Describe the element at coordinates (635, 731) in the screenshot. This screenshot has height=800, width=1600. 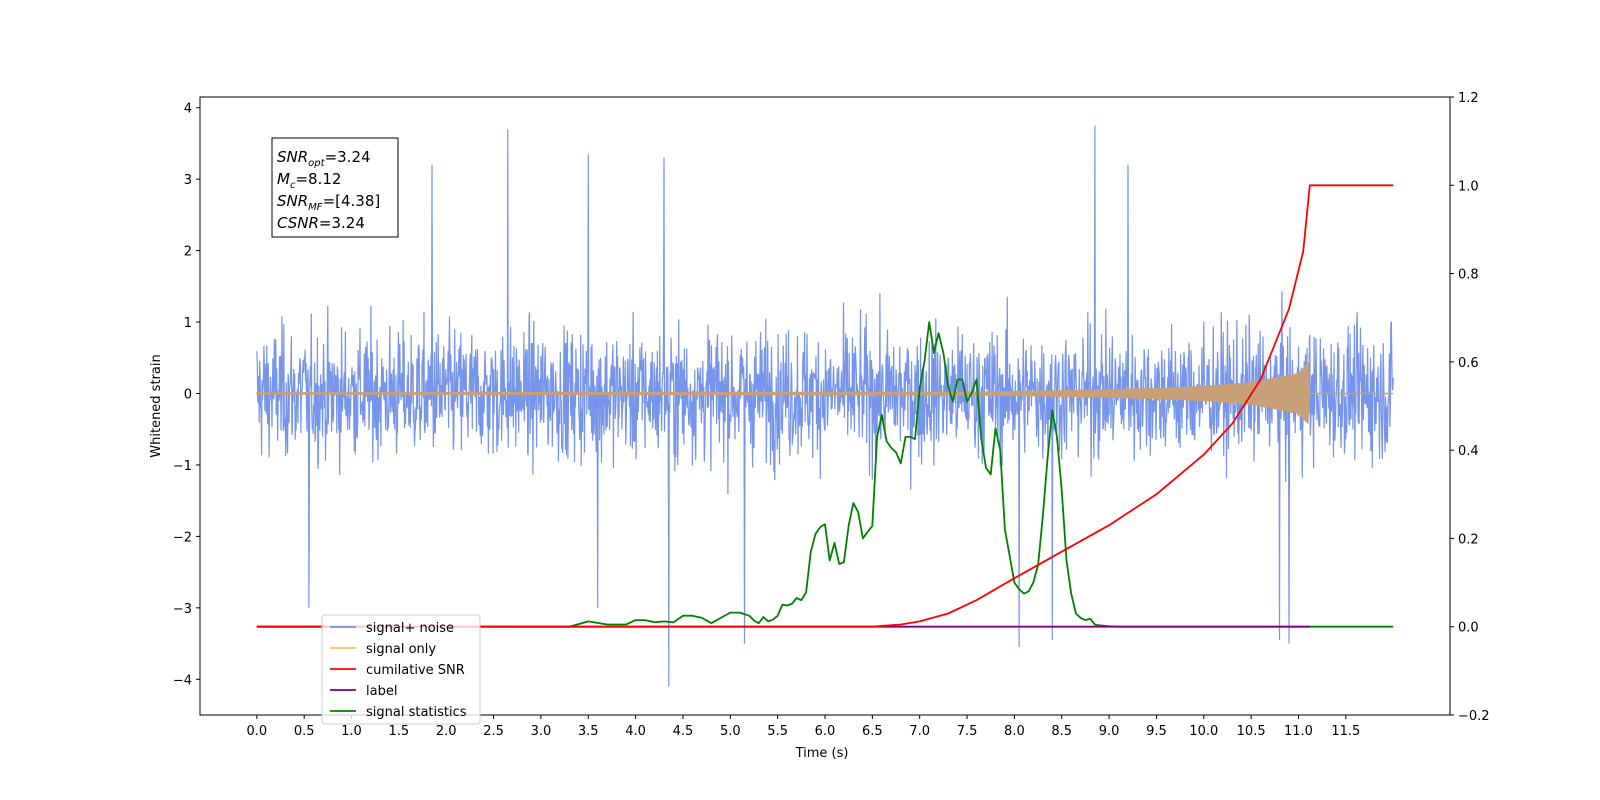
I see `x-tick-label: 4.0` at that location.